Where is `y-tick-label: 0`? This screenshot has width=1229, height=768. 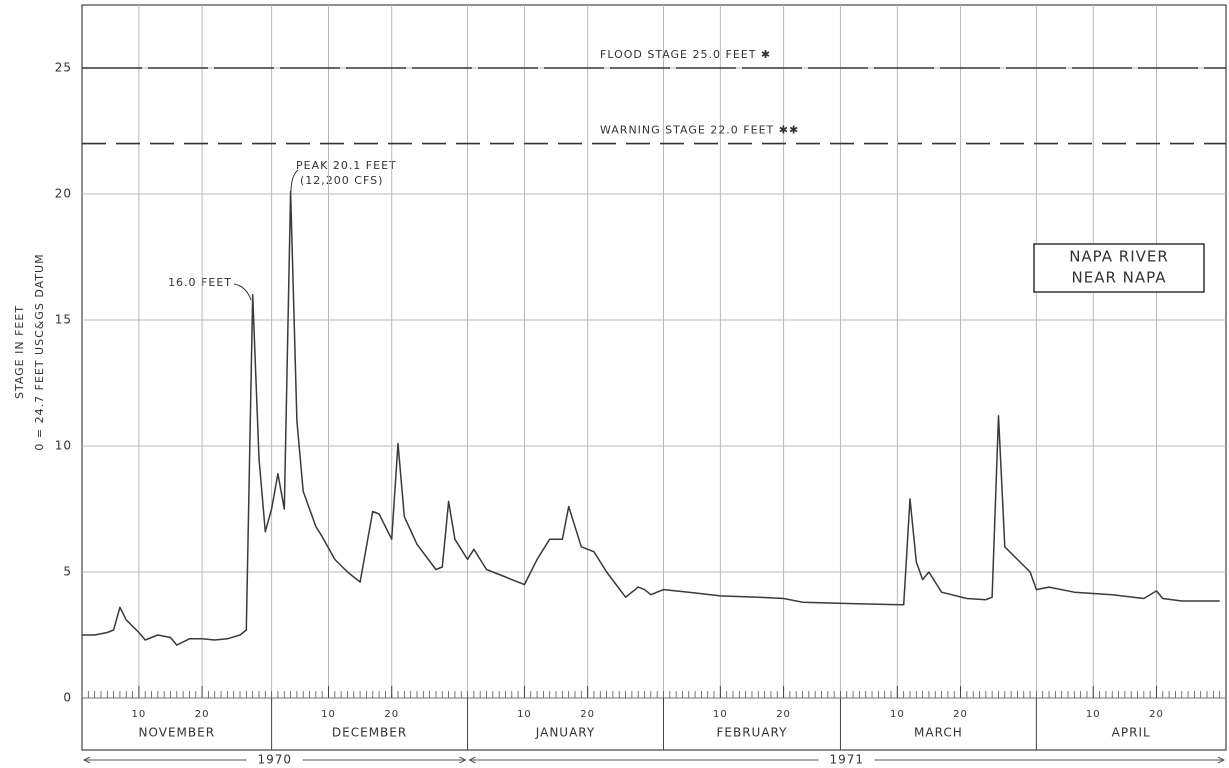 y-tick-label: 0 is located at coordinates (67, 698).